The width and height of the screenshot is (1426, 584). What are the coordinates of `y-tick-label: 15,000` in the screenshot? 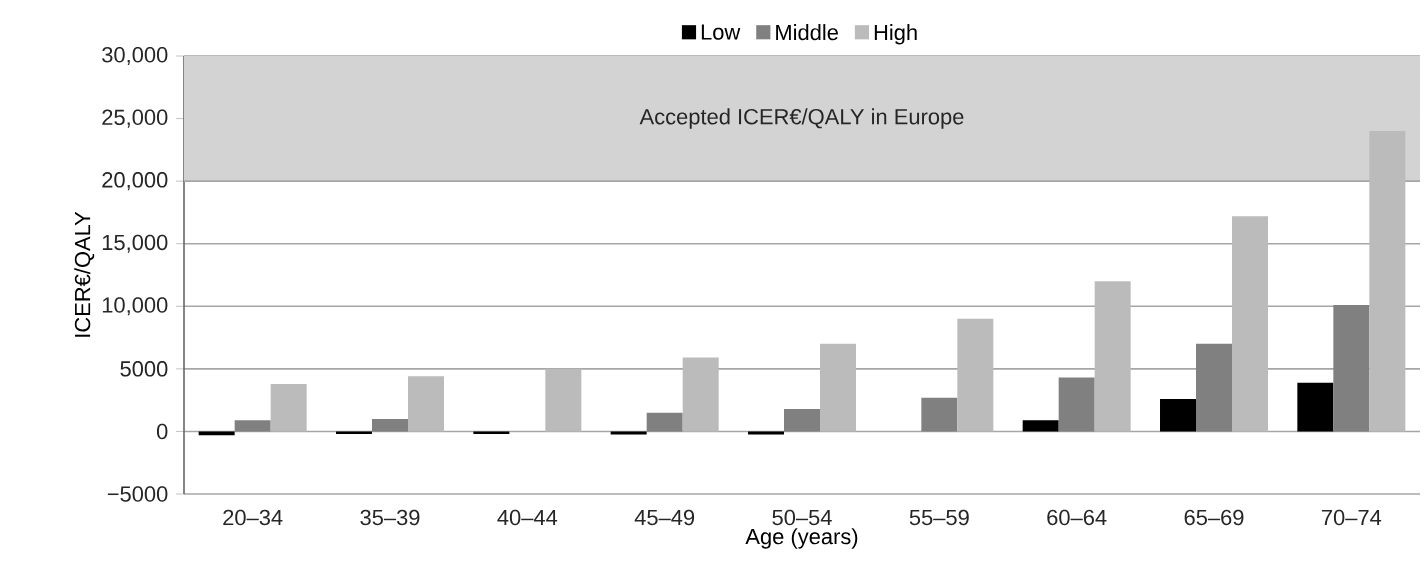 It's located at (135, 243).